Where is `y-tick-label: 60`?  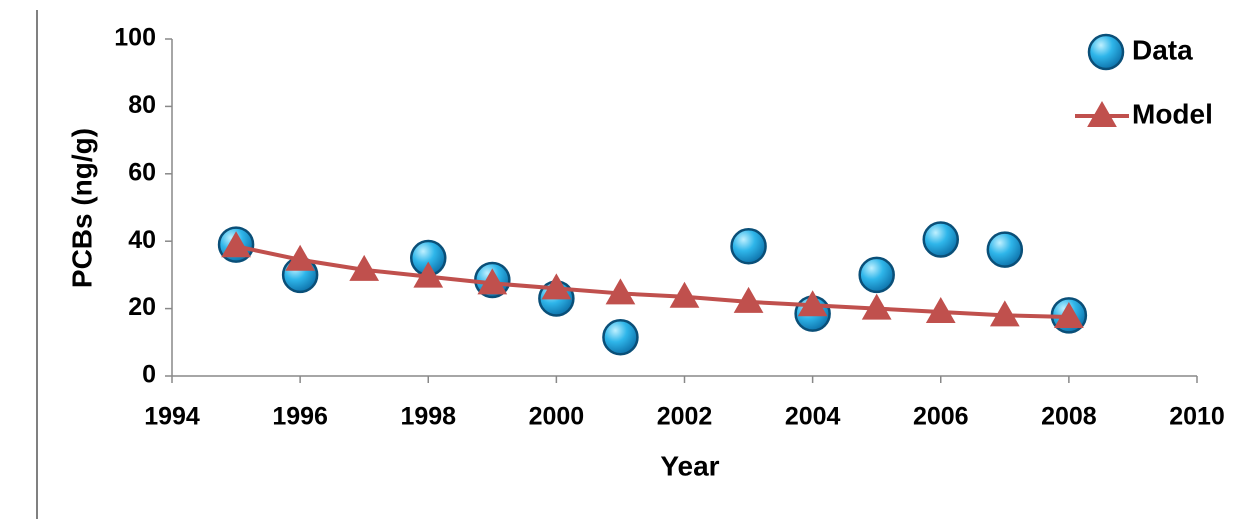 y-tick-label: 60 is located at coordinates (142, 172).